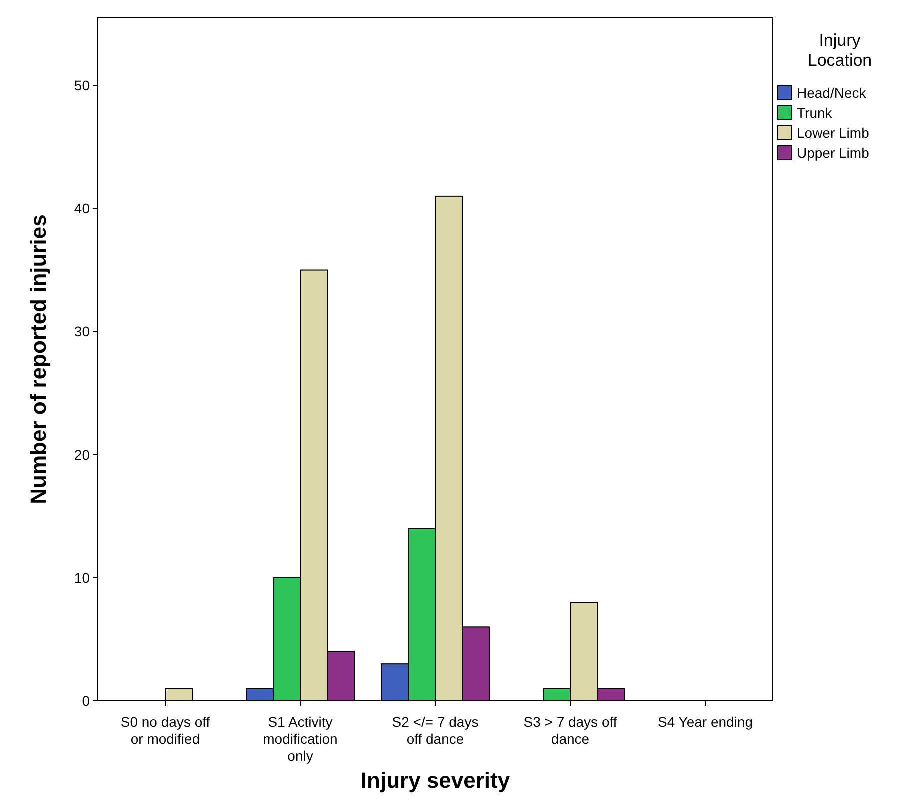 The image size is (898, 803). Describe the element at coordinates (435, 730) in the screenshot. I see `x-tick-label: S2 </= 7 days off dance` at that location.